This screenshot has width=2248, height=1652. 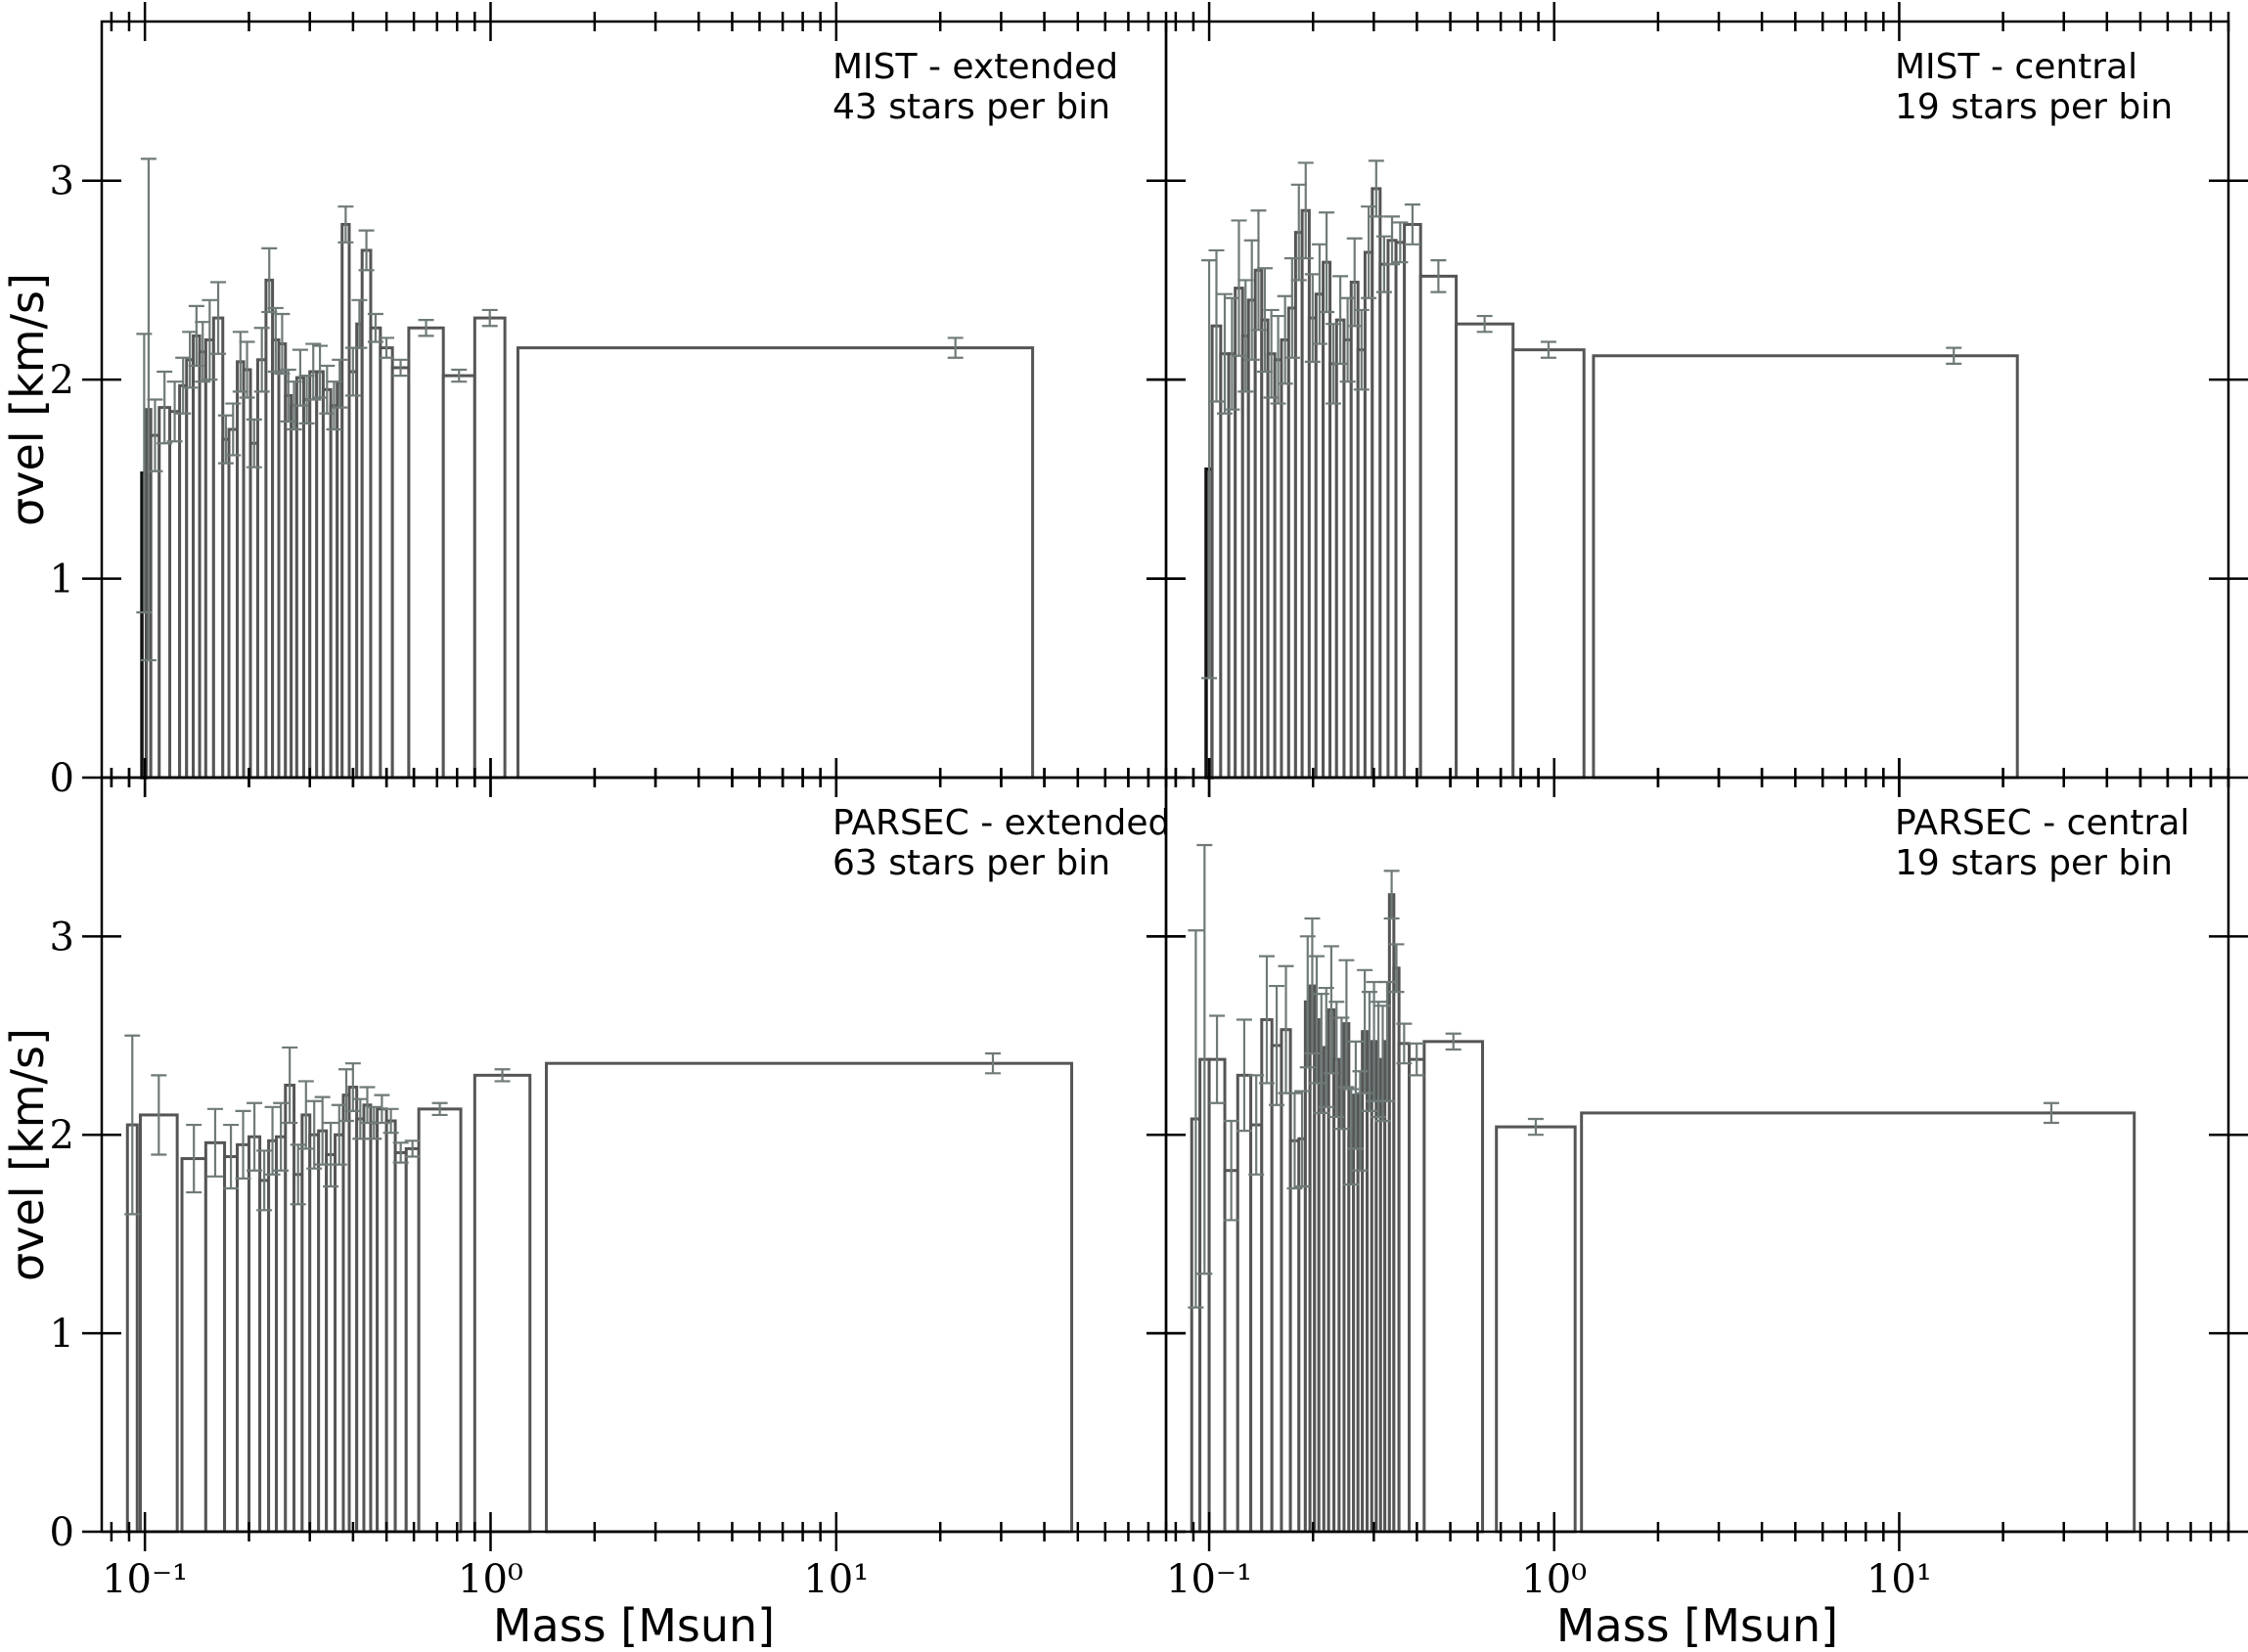 What do you see at coordinates (62, 938) in the screenshot?
I see `y-tick-label: 3` at bounding box center [62, 938].